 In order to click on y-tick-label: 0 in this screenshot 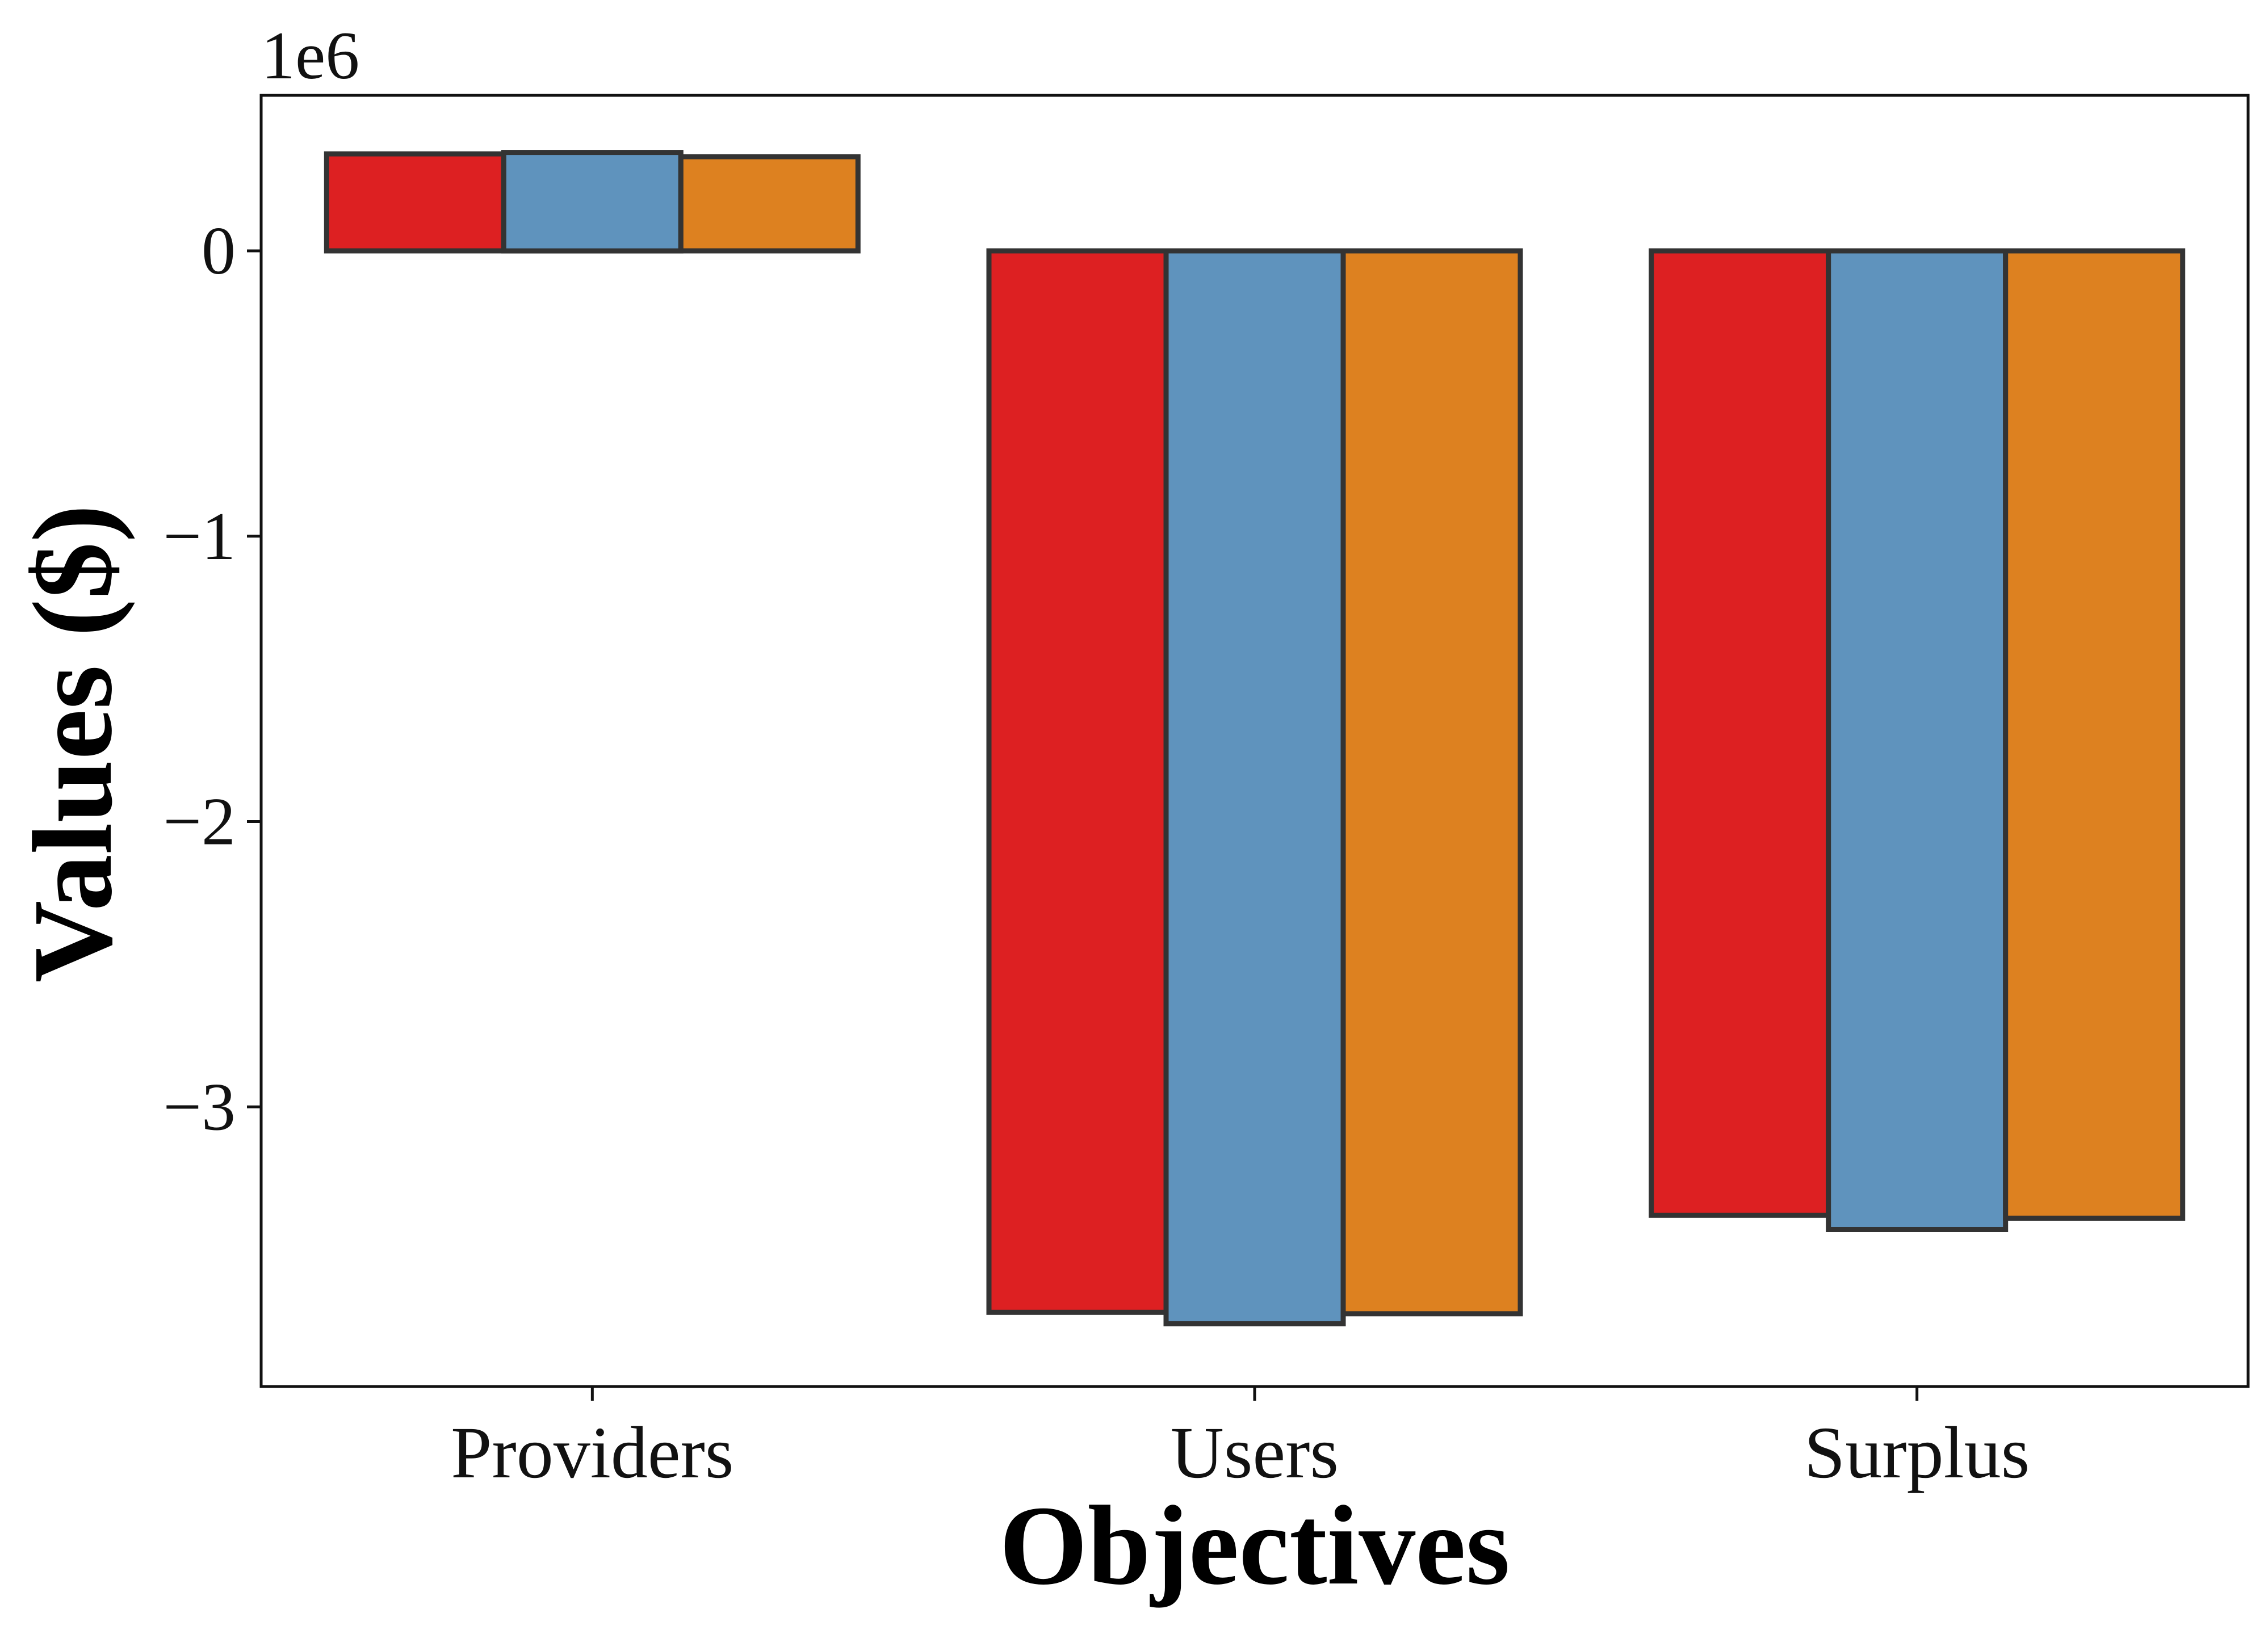, I will do `click(219, 250)`.